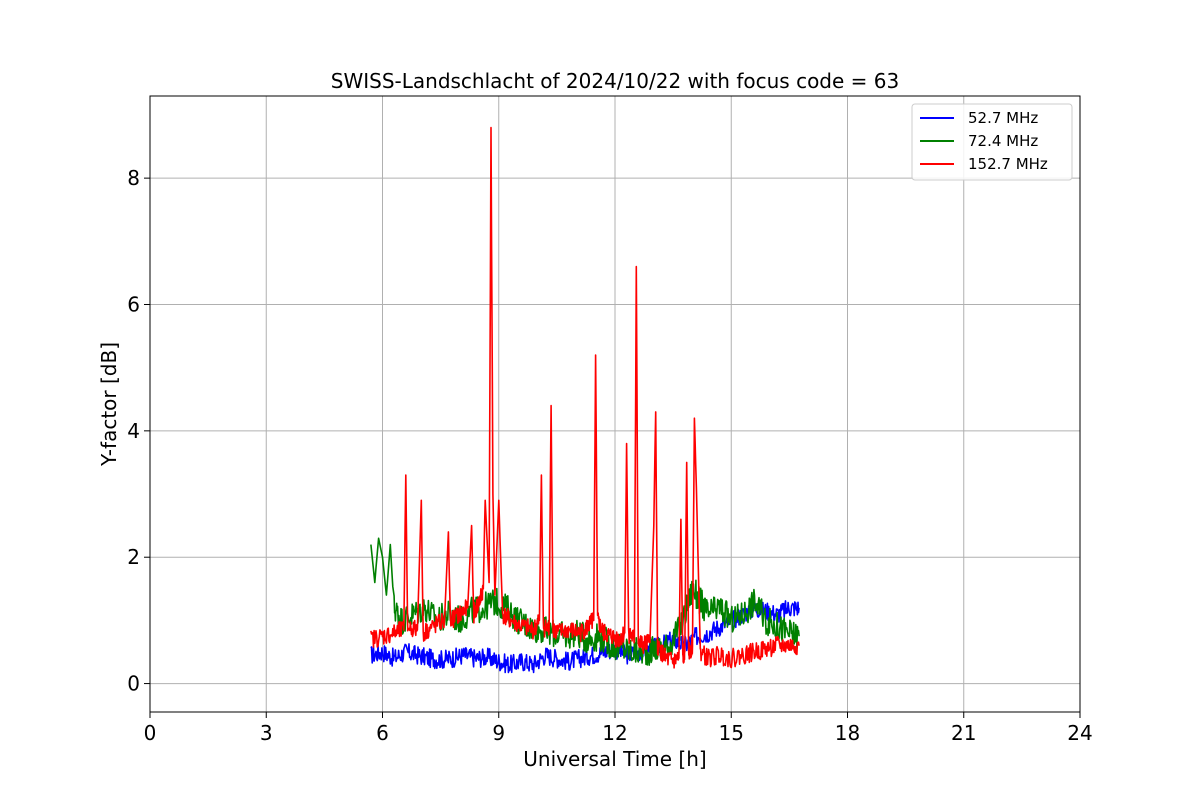 Image resolution: width=1200 pixels, height=800 pixels. What do you see at coordinates (1008, 164) in the screenshot?
I see `legend-entry: 152.7 MHz` at bounding box center [1008, 164].